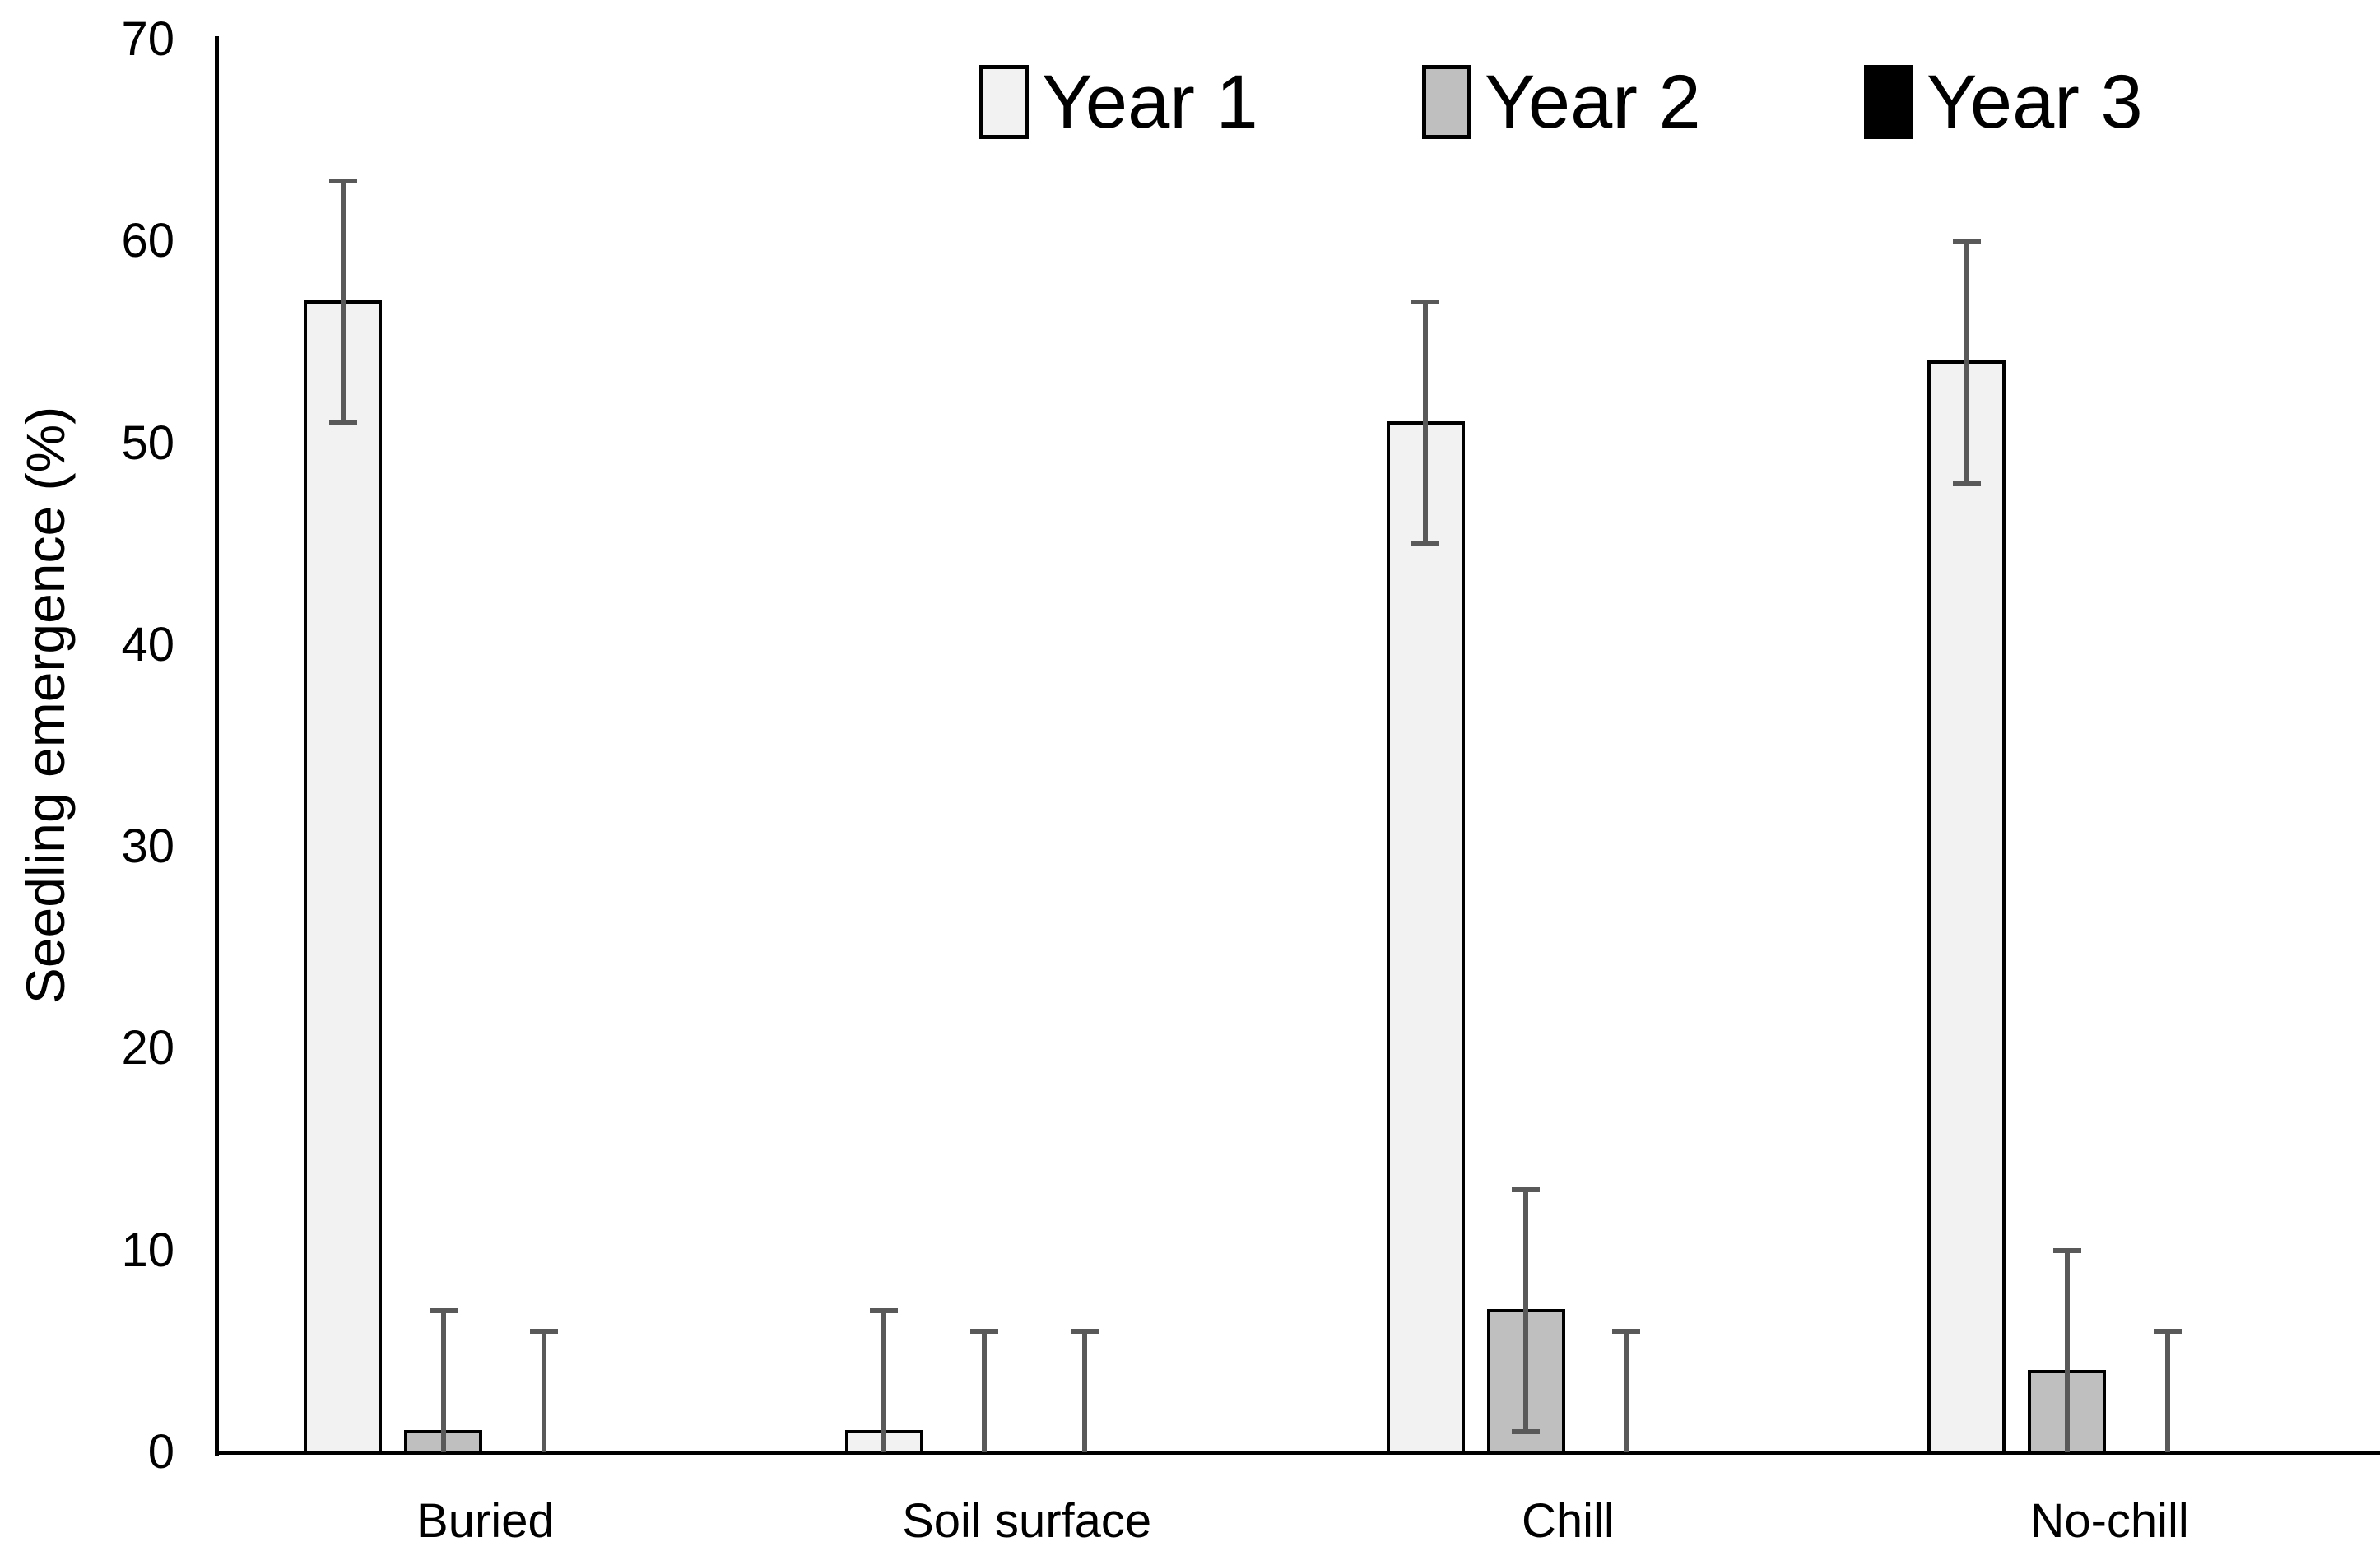 This screenshot has height=1551, width=2380. I want to click on y-tick-label: 30, so click(147, 847).